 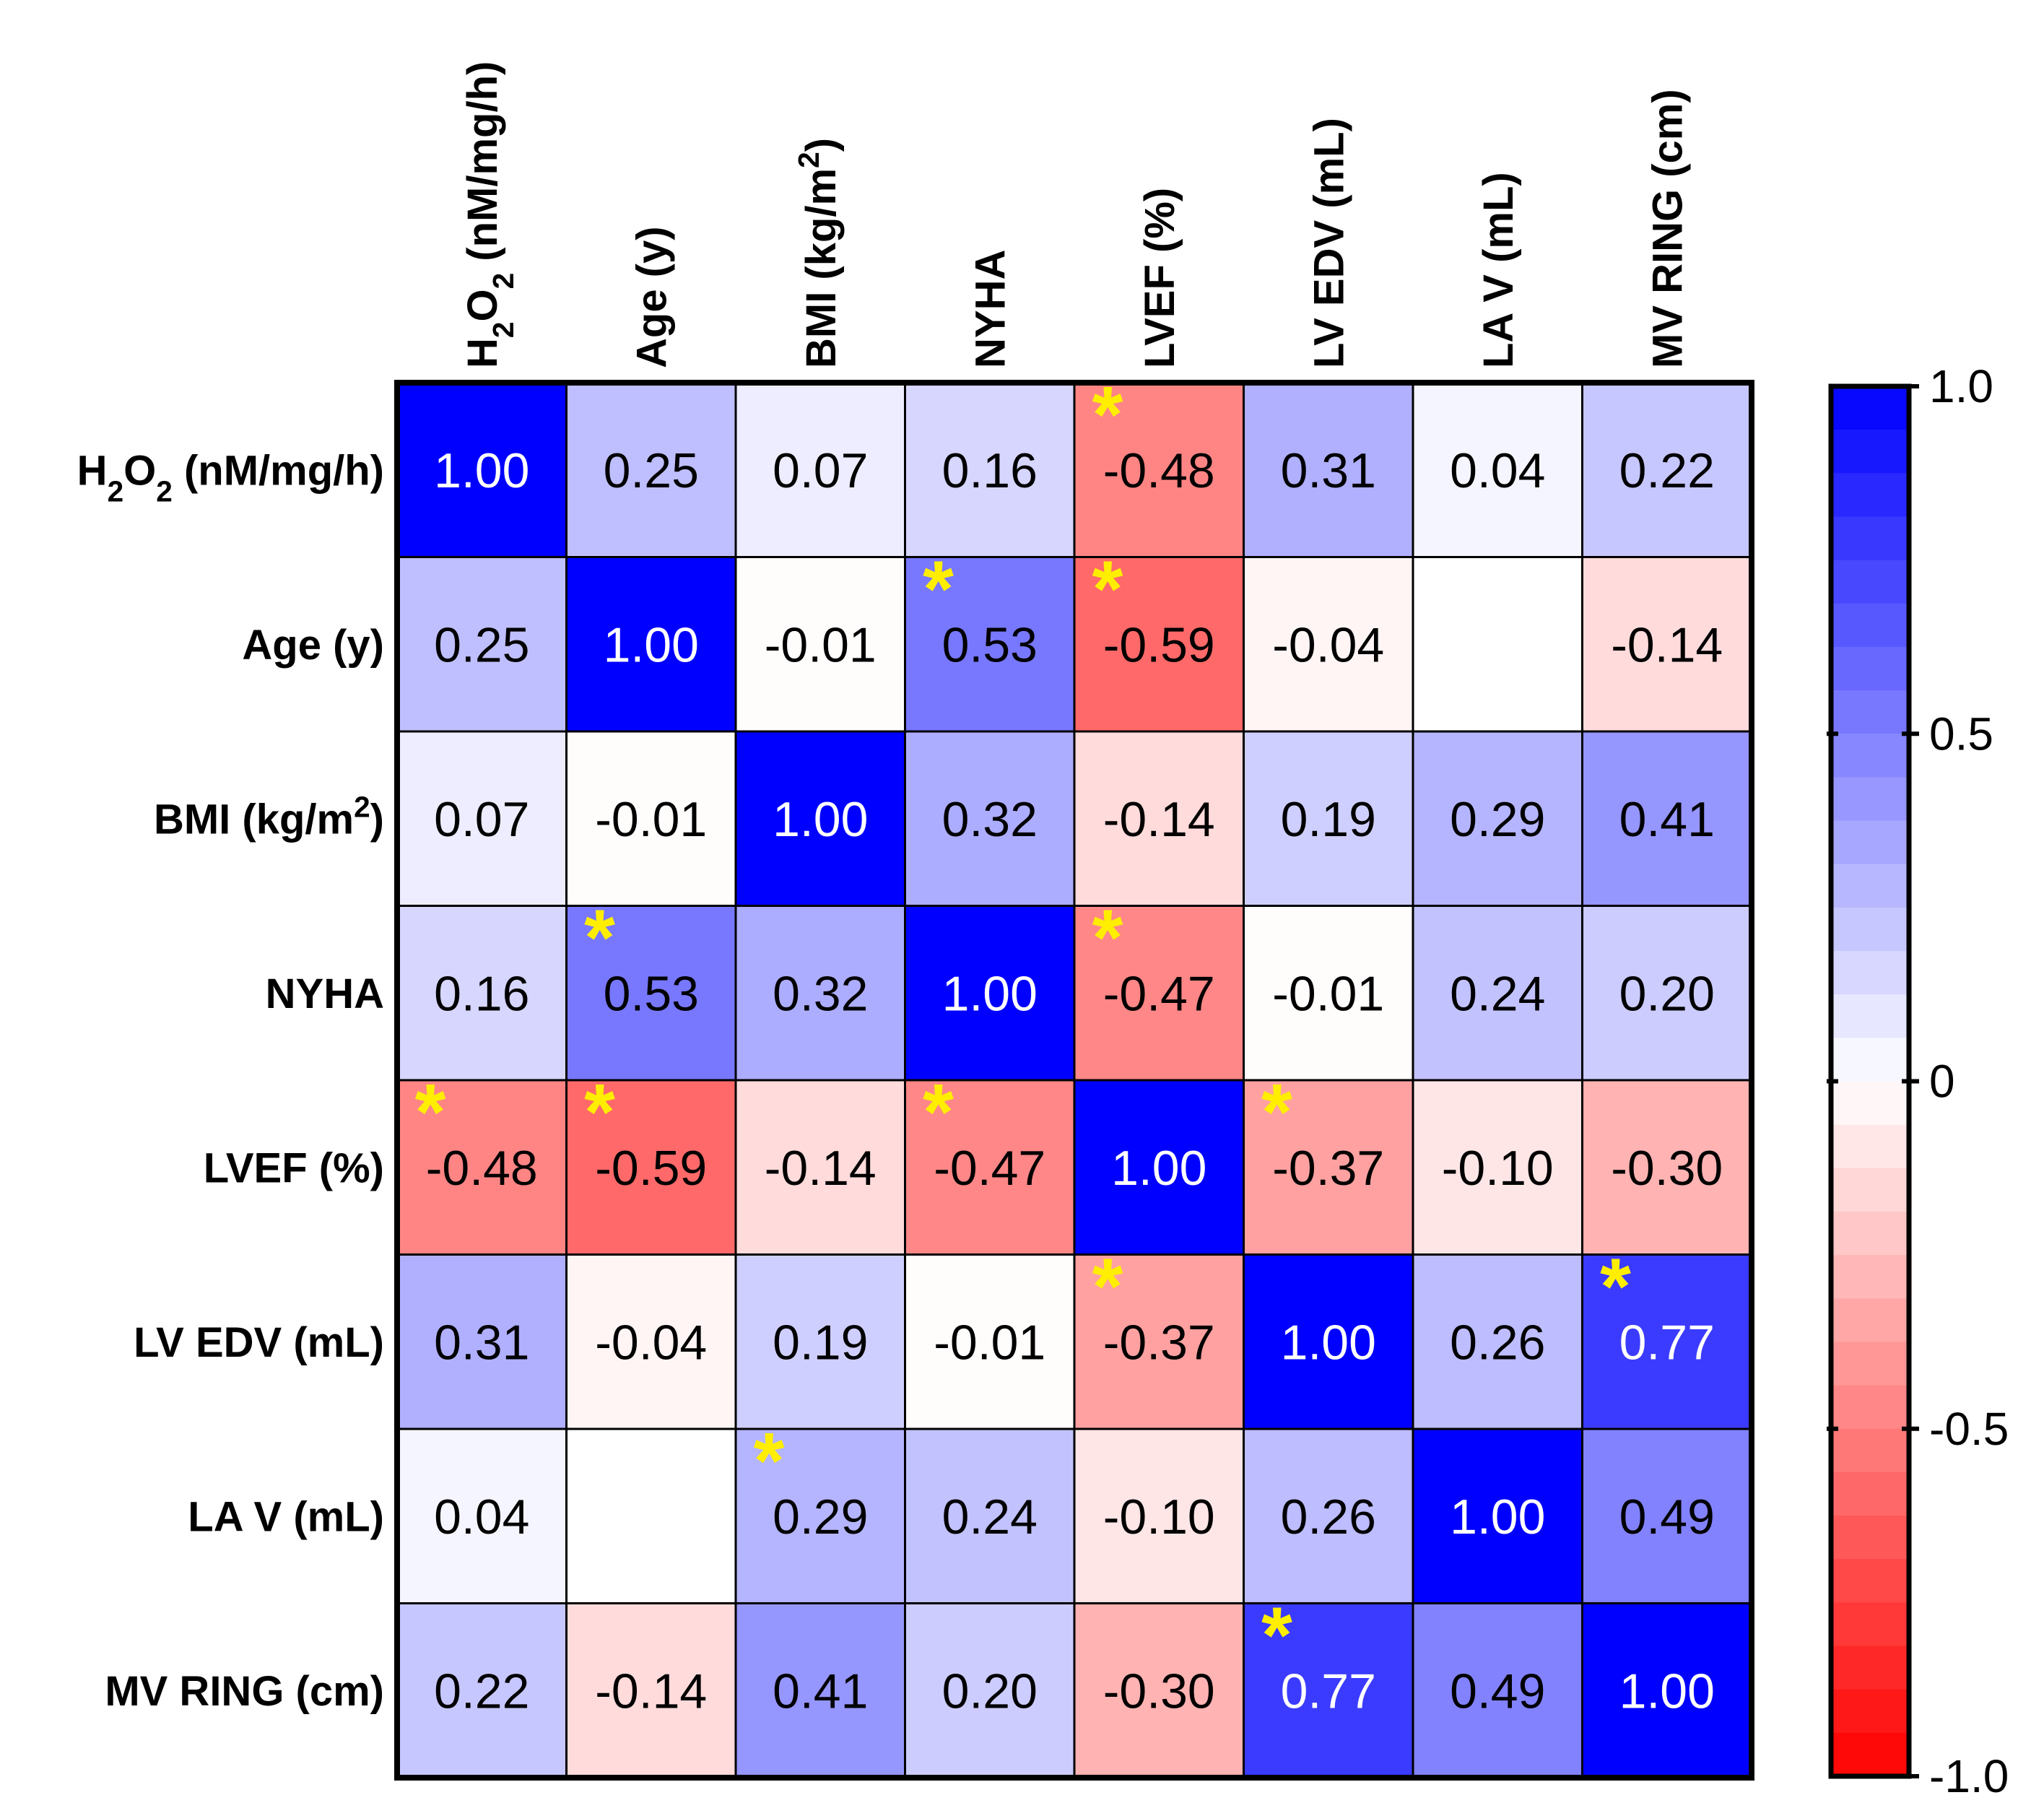 I want to click on heatmap-cell-r0-c1, so click(x=651, y=470).